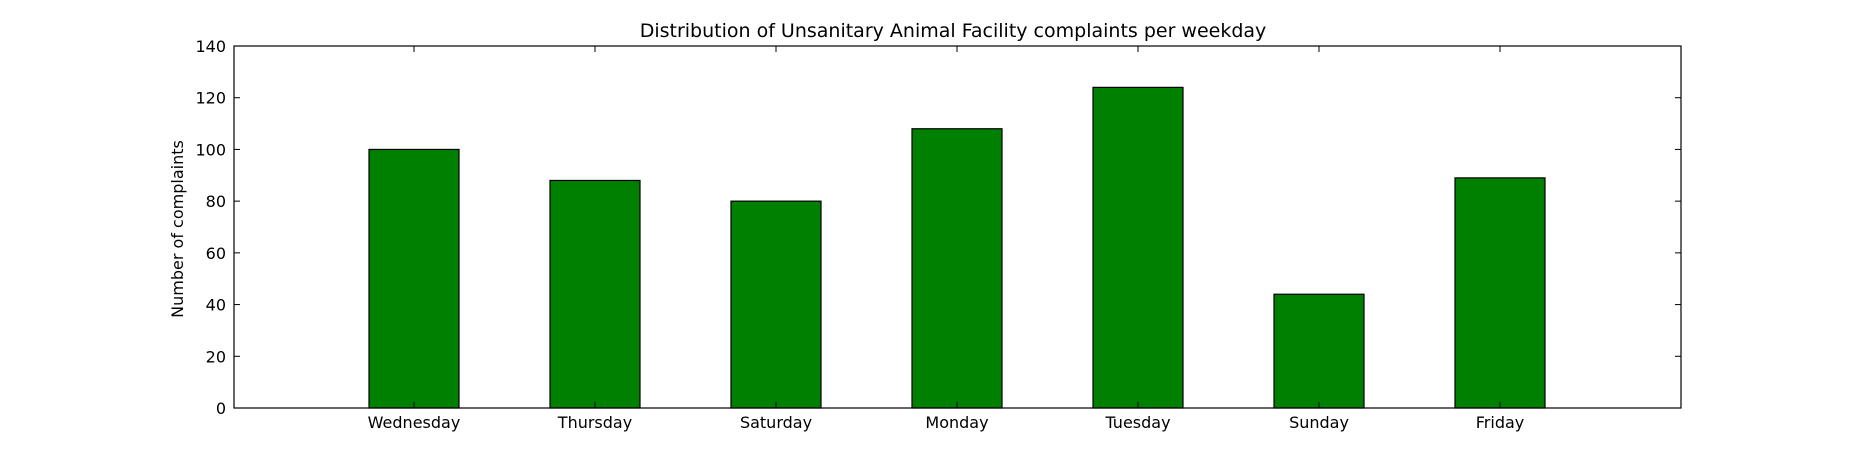 The image size is (1850, 454). I want to click on bar-friday, so click(1500, 293).